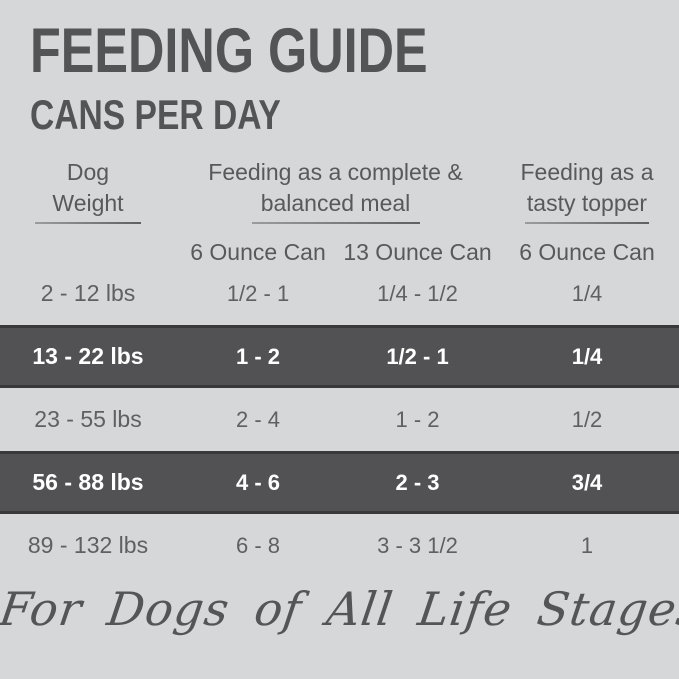 This screenshot has height=679, width=679. I want to click on page-title: FEEDING GUIDE, so click(229, 51).